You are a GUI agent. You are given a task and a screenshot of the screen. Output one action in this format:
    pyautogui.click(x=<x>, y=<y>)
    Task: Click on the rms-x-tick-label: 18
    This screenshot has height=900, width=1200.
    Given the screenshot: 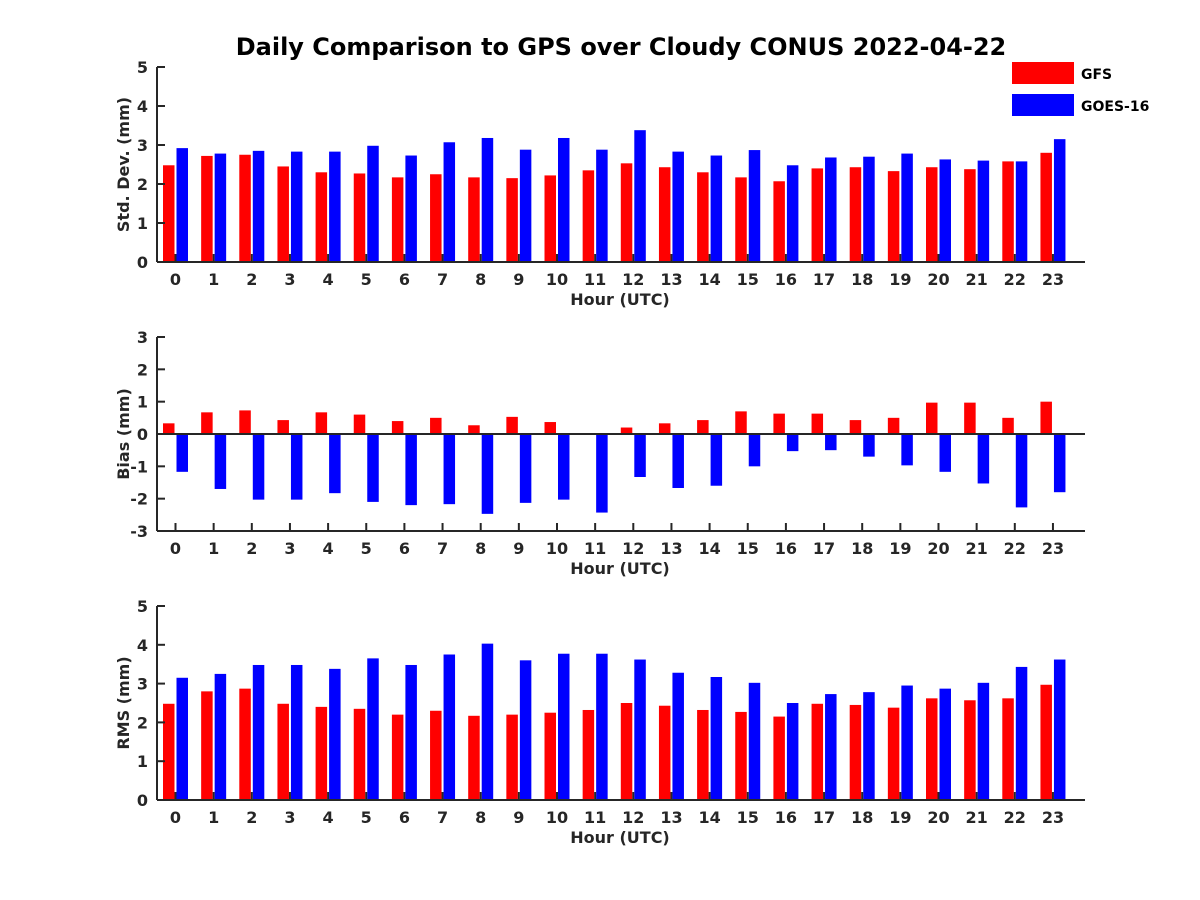 What is the action you would take?
    pyautogui.click(x=862, y=817)
    